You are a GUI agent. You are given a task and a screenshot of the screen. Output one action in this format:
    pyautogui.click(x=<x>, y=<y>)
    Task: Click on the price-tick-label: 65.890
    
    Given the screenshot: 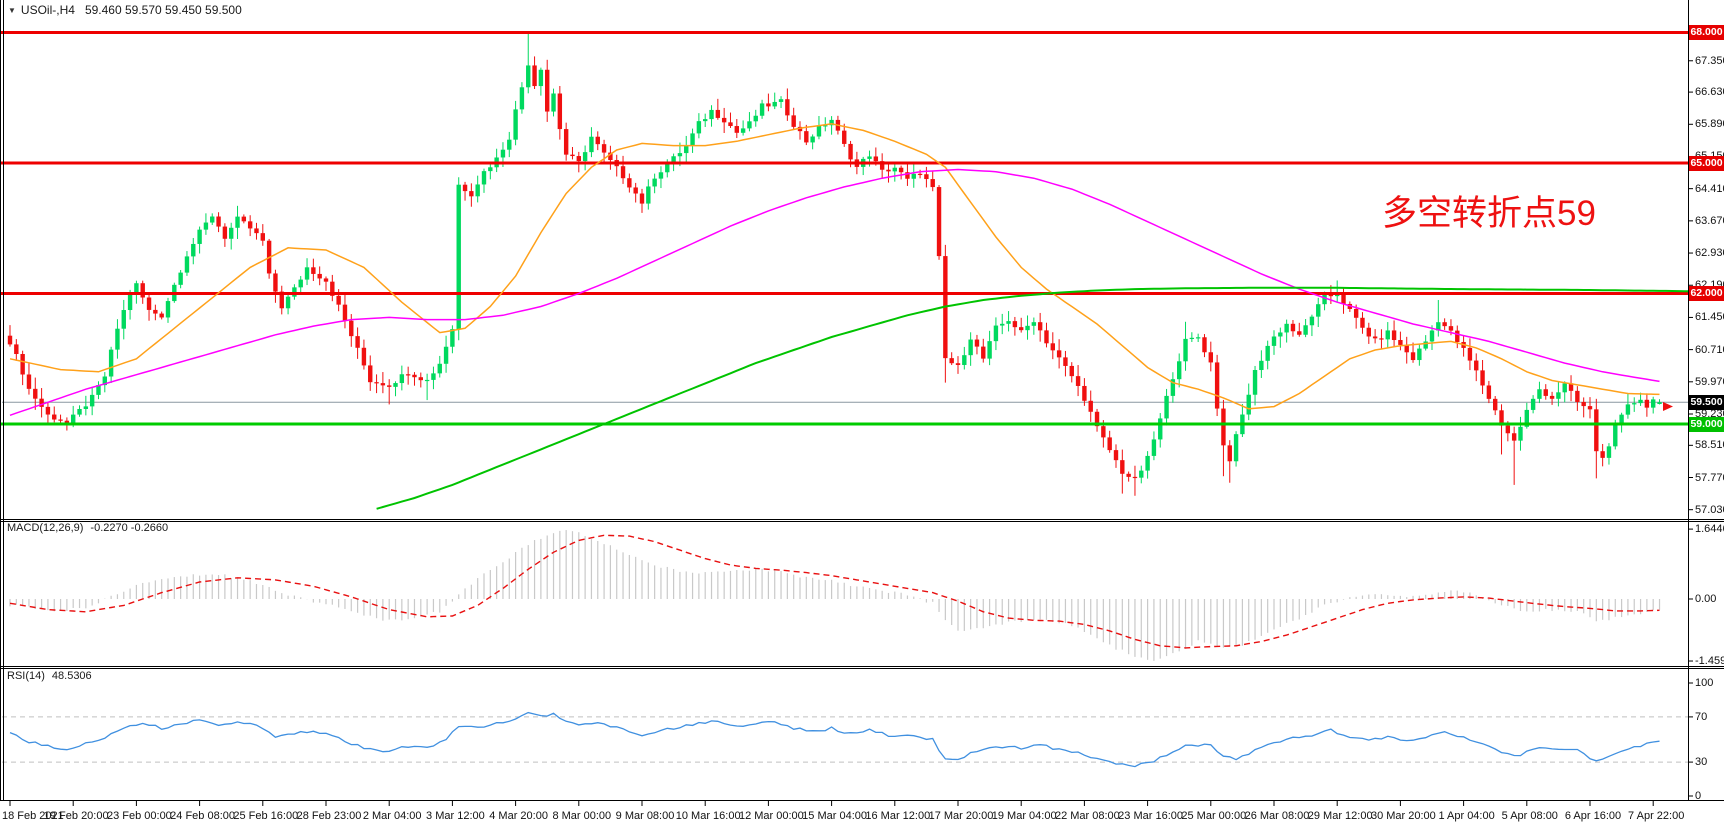 What is the action you would take?
    pyautogui.click(x=1709, y=124)
    